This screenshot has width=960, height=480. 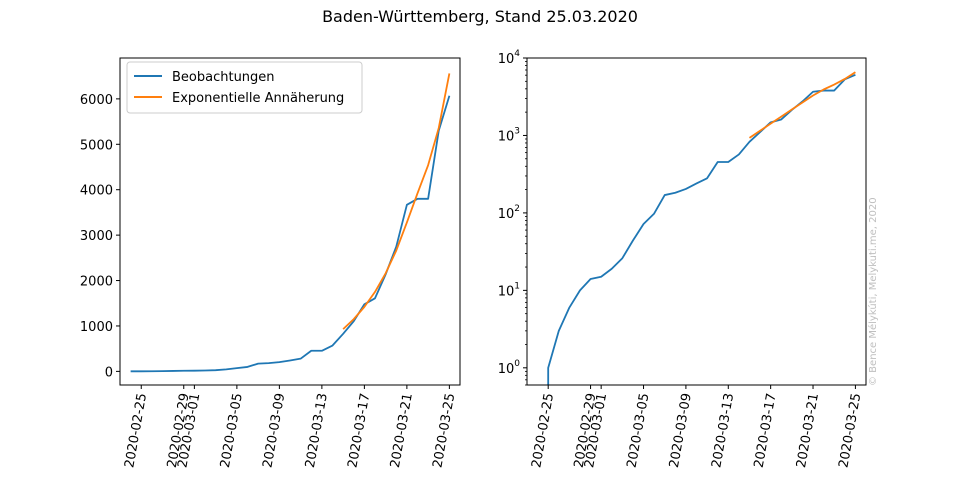 I want to click on linear-xtick-label-0: 2020-02-25, so click(x=136, y=430).